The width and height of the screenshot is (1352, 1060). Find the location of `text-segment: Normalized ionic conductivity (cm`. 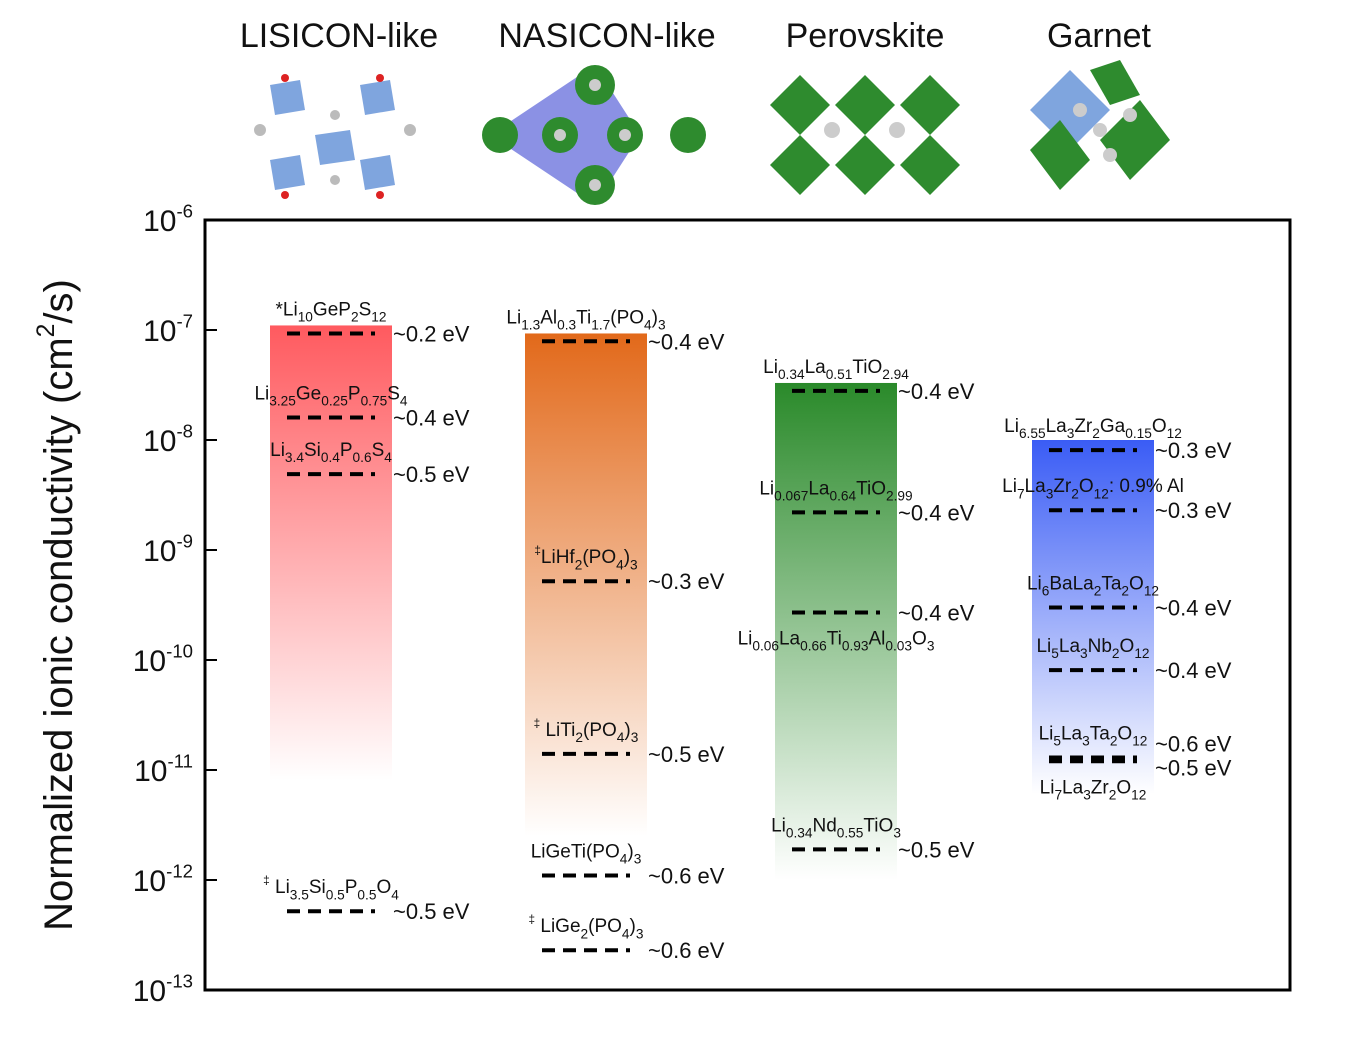

text-segment: Normalized ionic conductivity (cm is located at coordinates (59, 634).